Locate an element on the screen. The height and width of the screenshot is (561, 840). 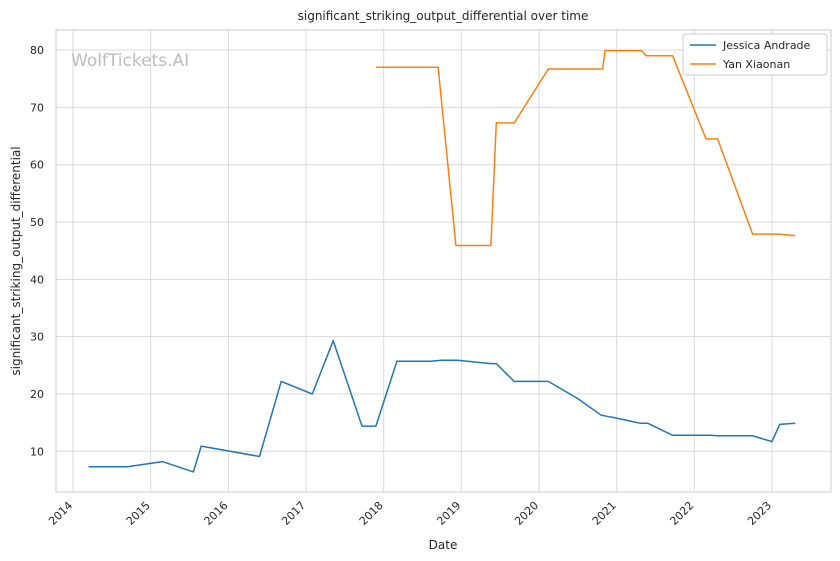
x-tick-label: 2014 is located at coordinates (60, 513).